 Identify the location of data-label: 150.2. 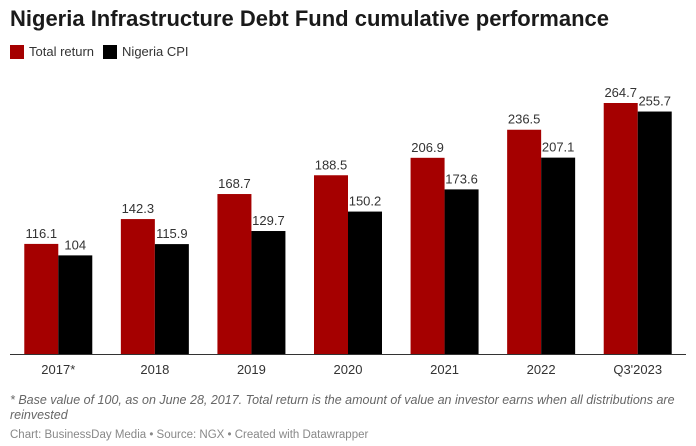
(365, 201).